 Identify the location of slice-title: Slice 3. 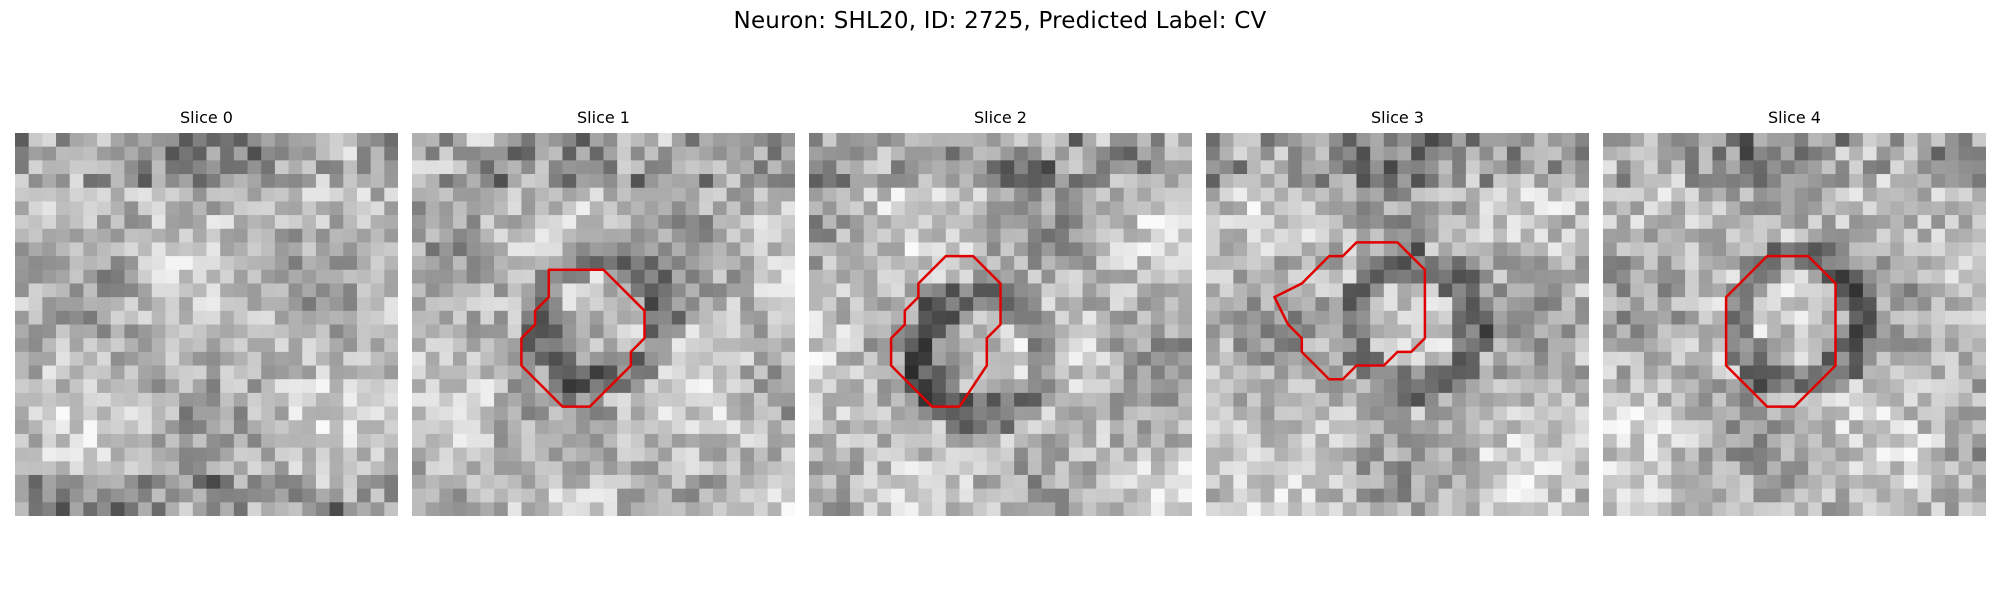
(1397, 117).